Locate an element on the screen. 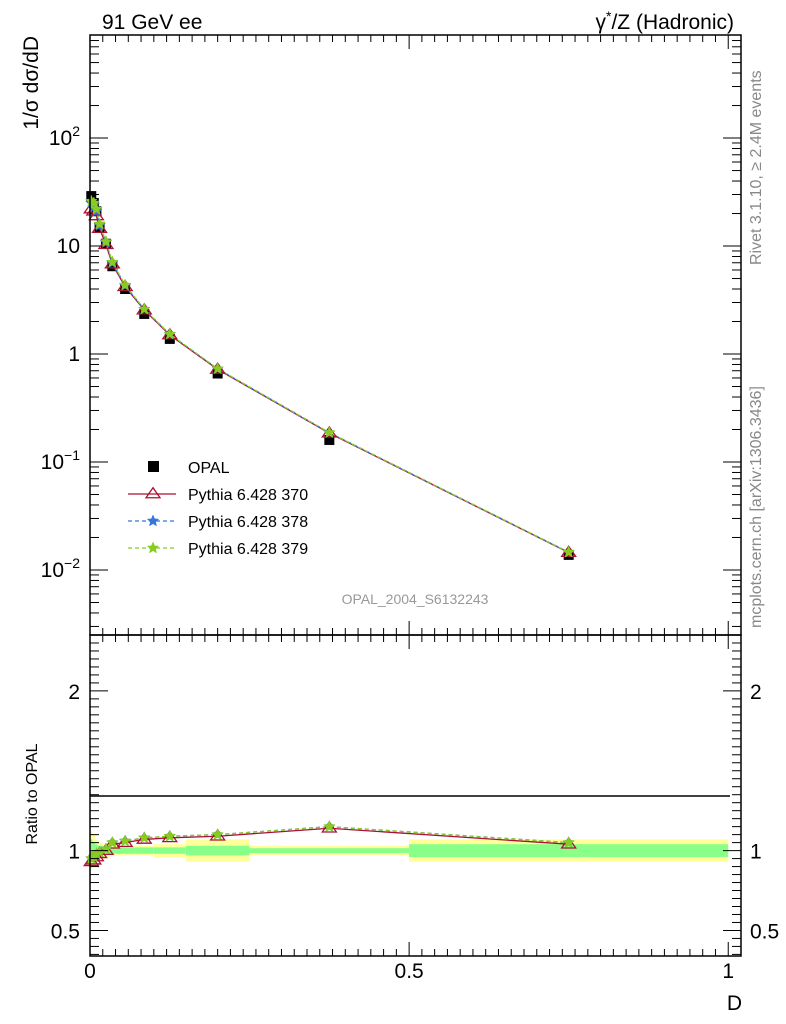 This screenshot has width=786, height=1024. x-tick-label: 1 is located at coordinates (728, 971).